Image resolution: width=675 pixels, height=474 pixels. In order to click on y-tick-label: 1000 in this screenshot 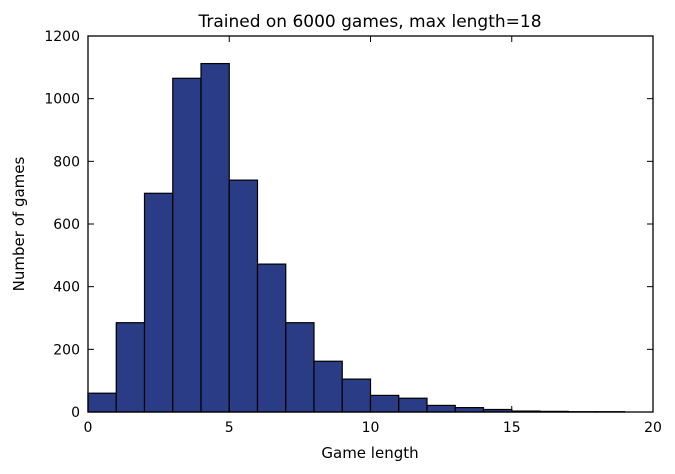, I will do `click(62, 100)`.